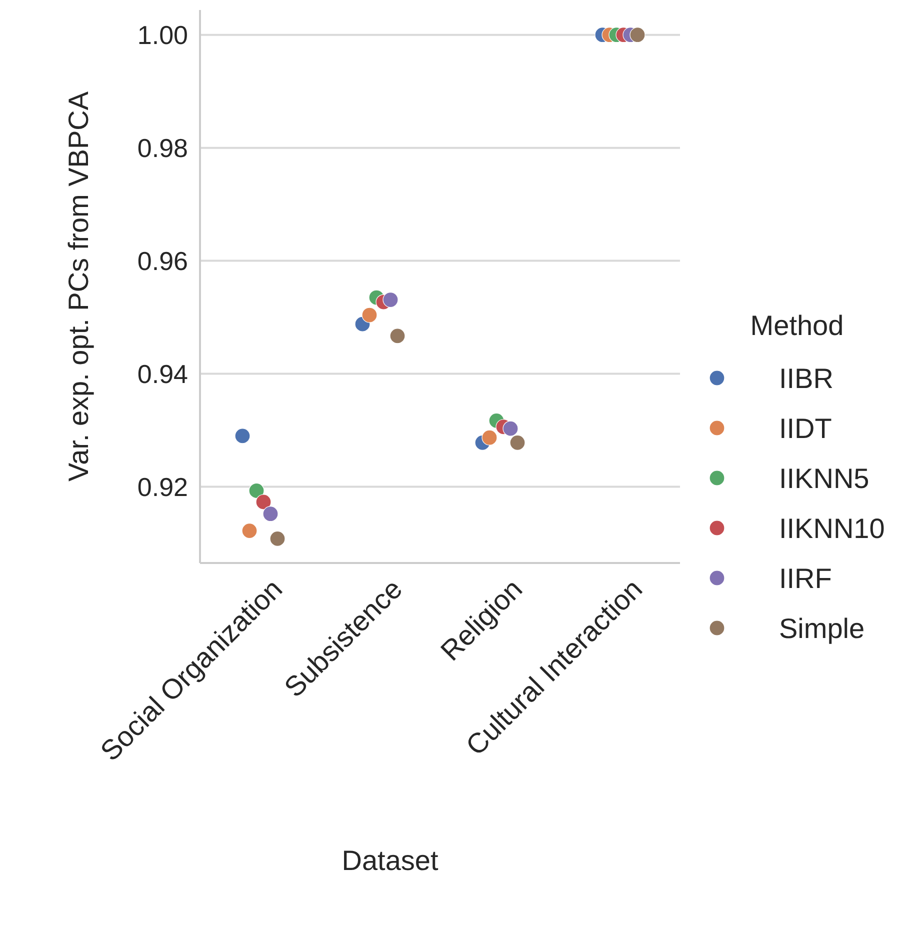 The image size is (914, 945). I want to click on legend-label: Simple, so click(822, 628).